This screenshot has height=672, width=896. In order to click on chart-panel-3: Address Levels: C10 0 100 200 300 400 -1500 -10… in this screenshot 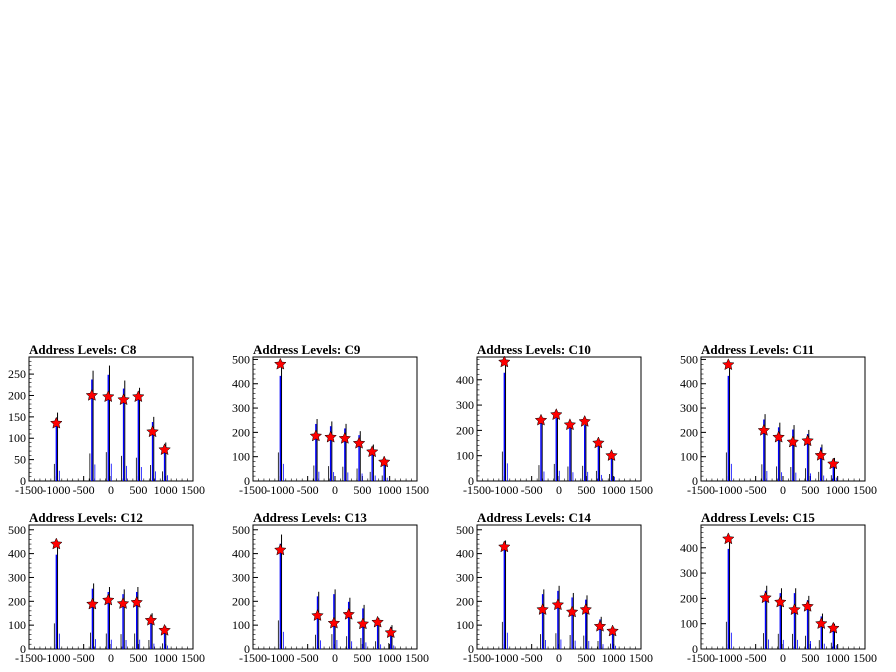, I will do `click(554, 419)`.